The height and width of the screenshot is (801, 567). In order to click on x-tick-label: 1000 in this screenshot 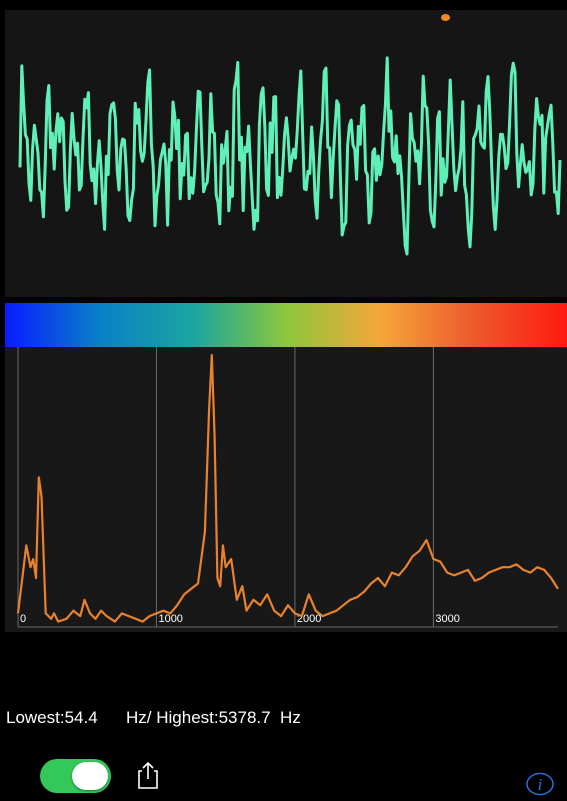, I will do `click(170, 619)`.